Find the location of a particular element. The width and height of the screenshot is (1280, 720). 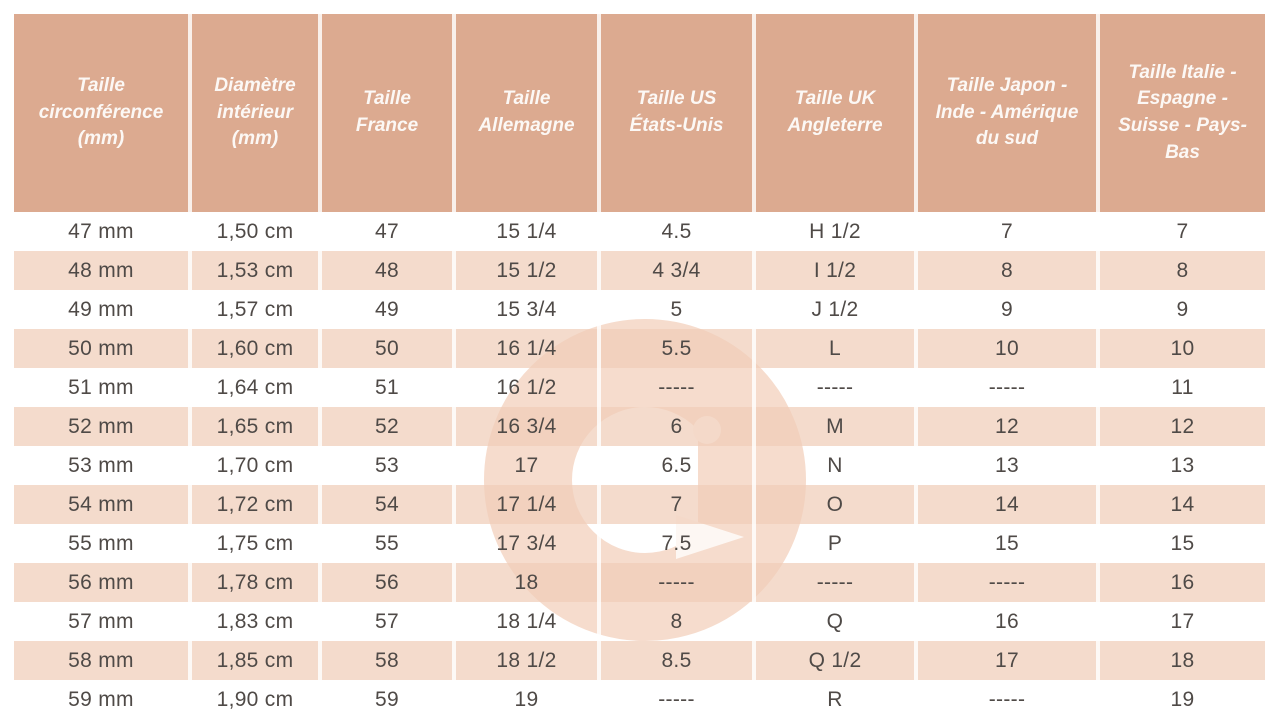

table-cell: 1,50 cm is located at coordinates (257, 231).